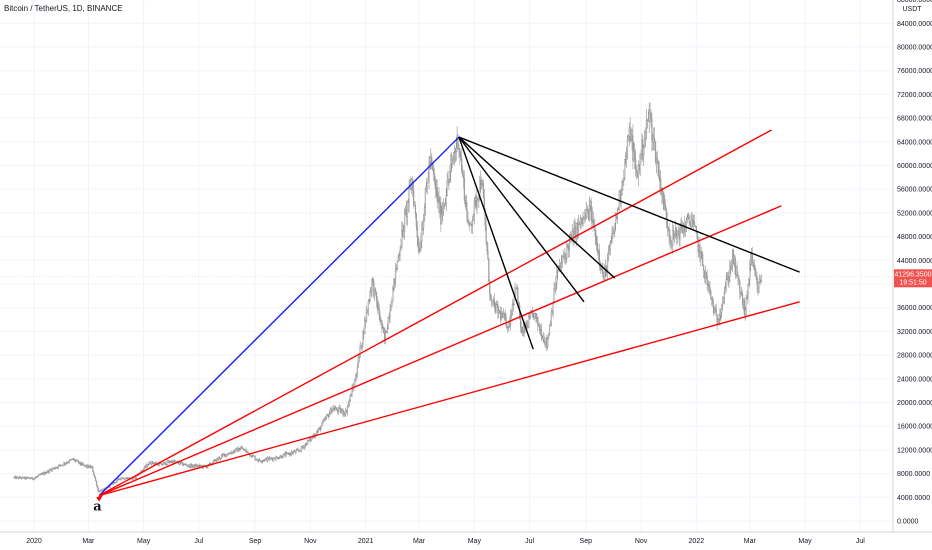 This screenshot has width=932, height=550. What do you see at coordinates (913, 274) in the screenshot?
I see `last-price-label: 41296.3500` at bounding box center [913, 274].